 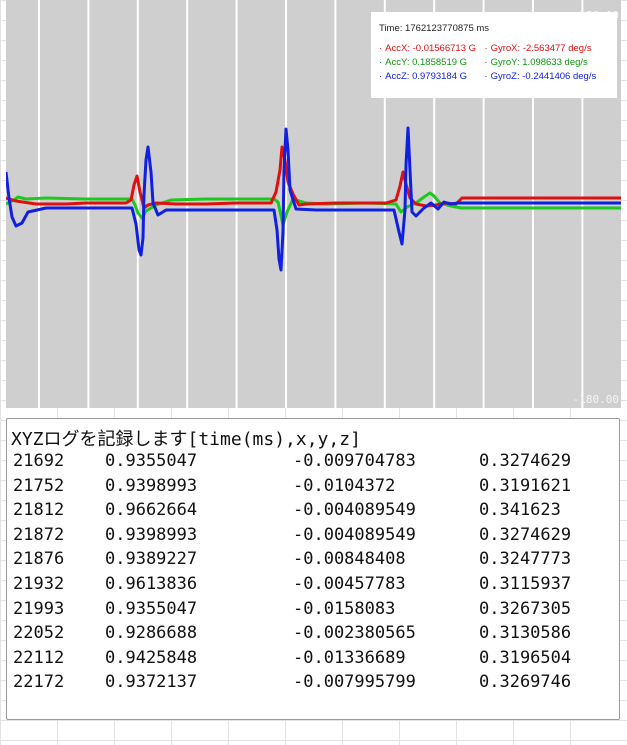 I want to click on log-row: 22112 0.9425848 -0.01336689 0.3196504, so click(x=313, y=660).